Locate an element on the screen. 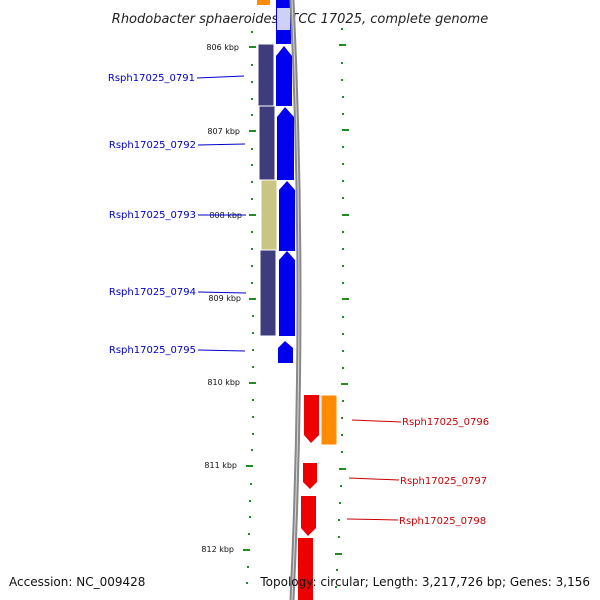  gene-label-rsph17025-0795: Rsph17025_0795 is located at coordinates (152, 350).